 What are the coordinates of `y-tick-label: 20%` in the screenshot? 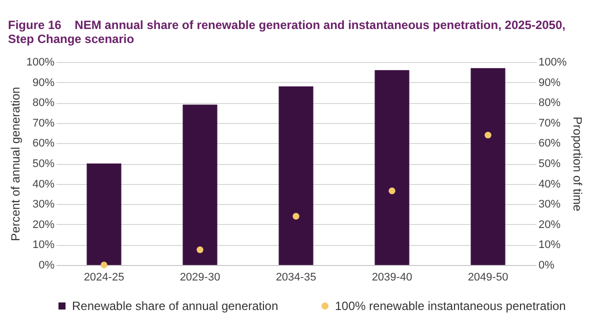 It's located at (43, 224).